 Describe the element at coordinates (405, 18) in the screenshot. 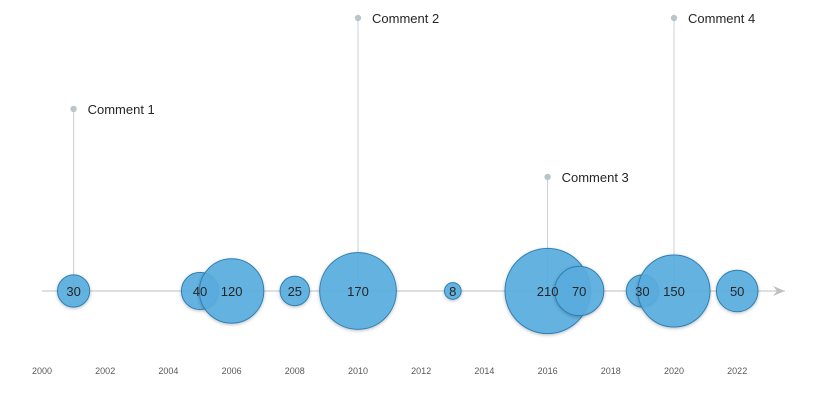

I see `comment-label: Comment 2` at that location.